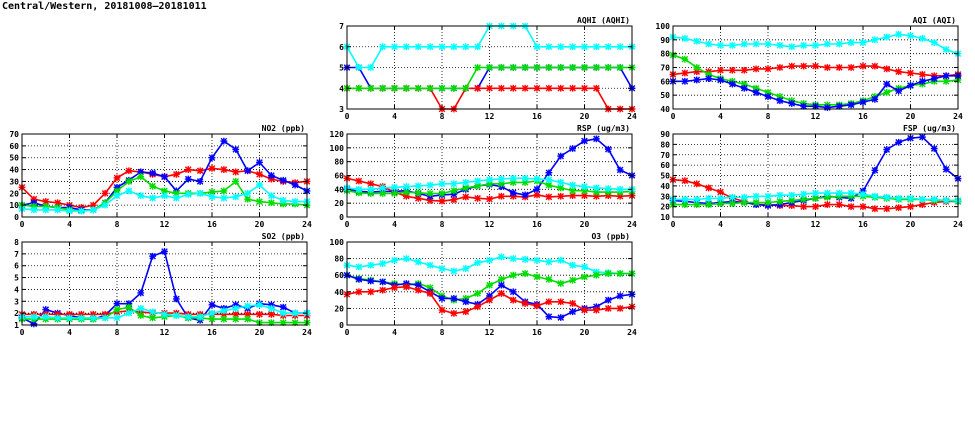 Image resolution: width=975 pixels, height=447 pixels. Describe the element at coordinates (16, 289) in the screenshot. I see `so2-ytick-label: 4` at that location.